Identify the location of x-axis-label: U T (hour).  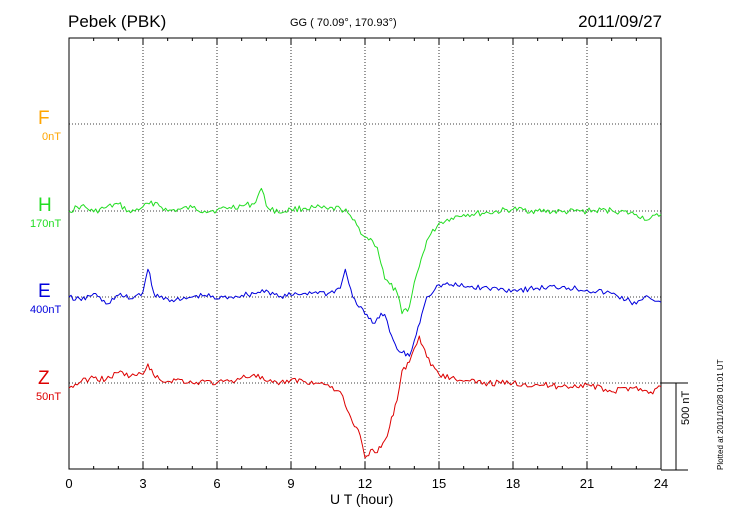
(362, 499).